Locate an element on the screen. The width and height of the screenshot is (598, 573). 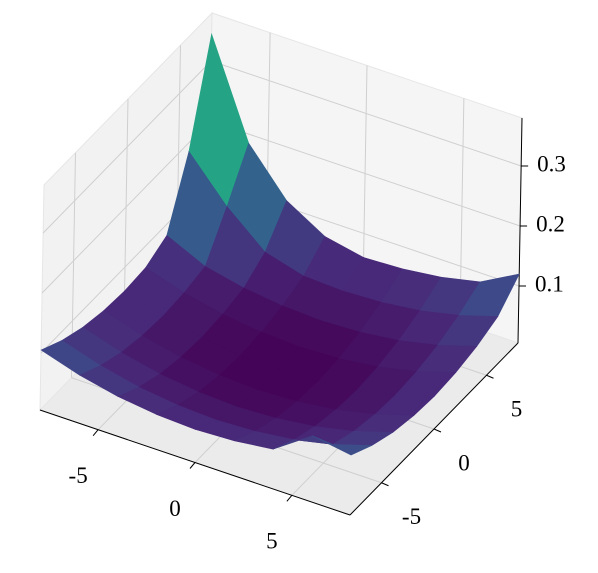
surface-patch is located at coordinates (342, 445).